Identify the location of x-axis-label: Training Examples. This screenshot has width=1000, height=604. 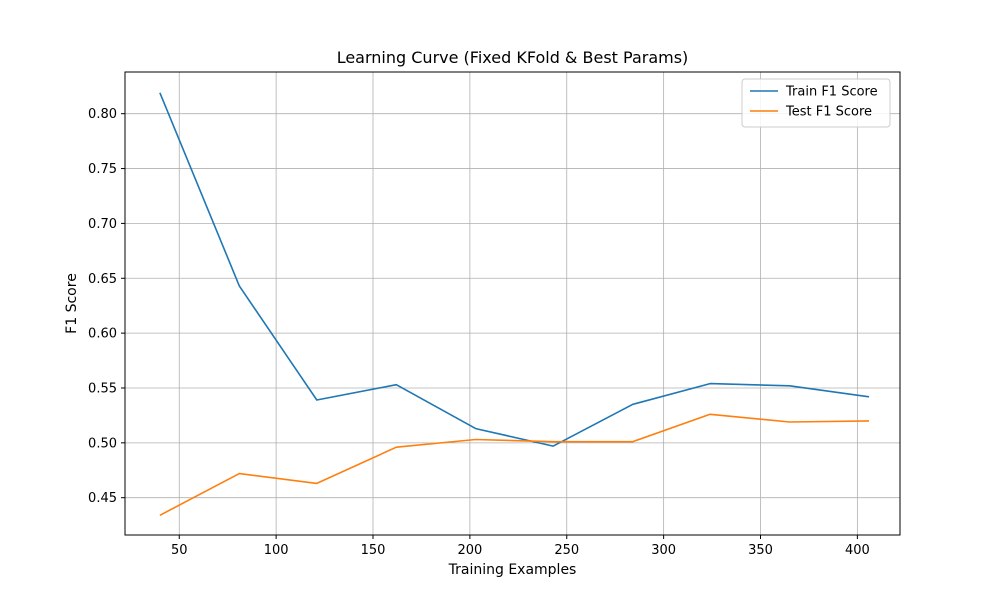
(512, 570).